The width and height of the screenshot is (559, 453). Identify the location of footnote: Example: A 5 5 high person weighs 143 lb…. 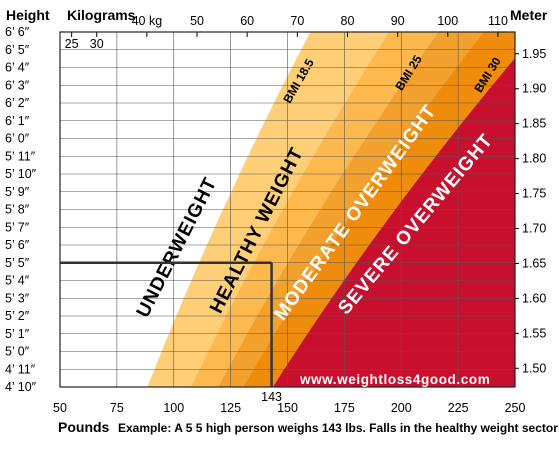
(338, 428).